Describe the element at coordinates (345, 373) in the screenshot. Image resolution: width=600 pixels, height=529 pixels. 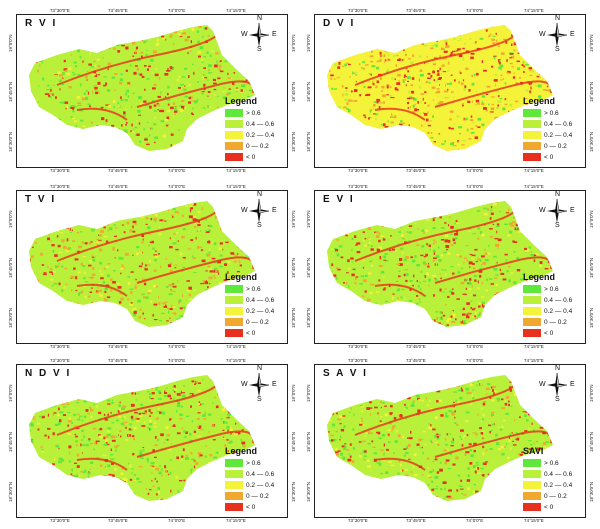
I see `map-title: S A V I` at that location.